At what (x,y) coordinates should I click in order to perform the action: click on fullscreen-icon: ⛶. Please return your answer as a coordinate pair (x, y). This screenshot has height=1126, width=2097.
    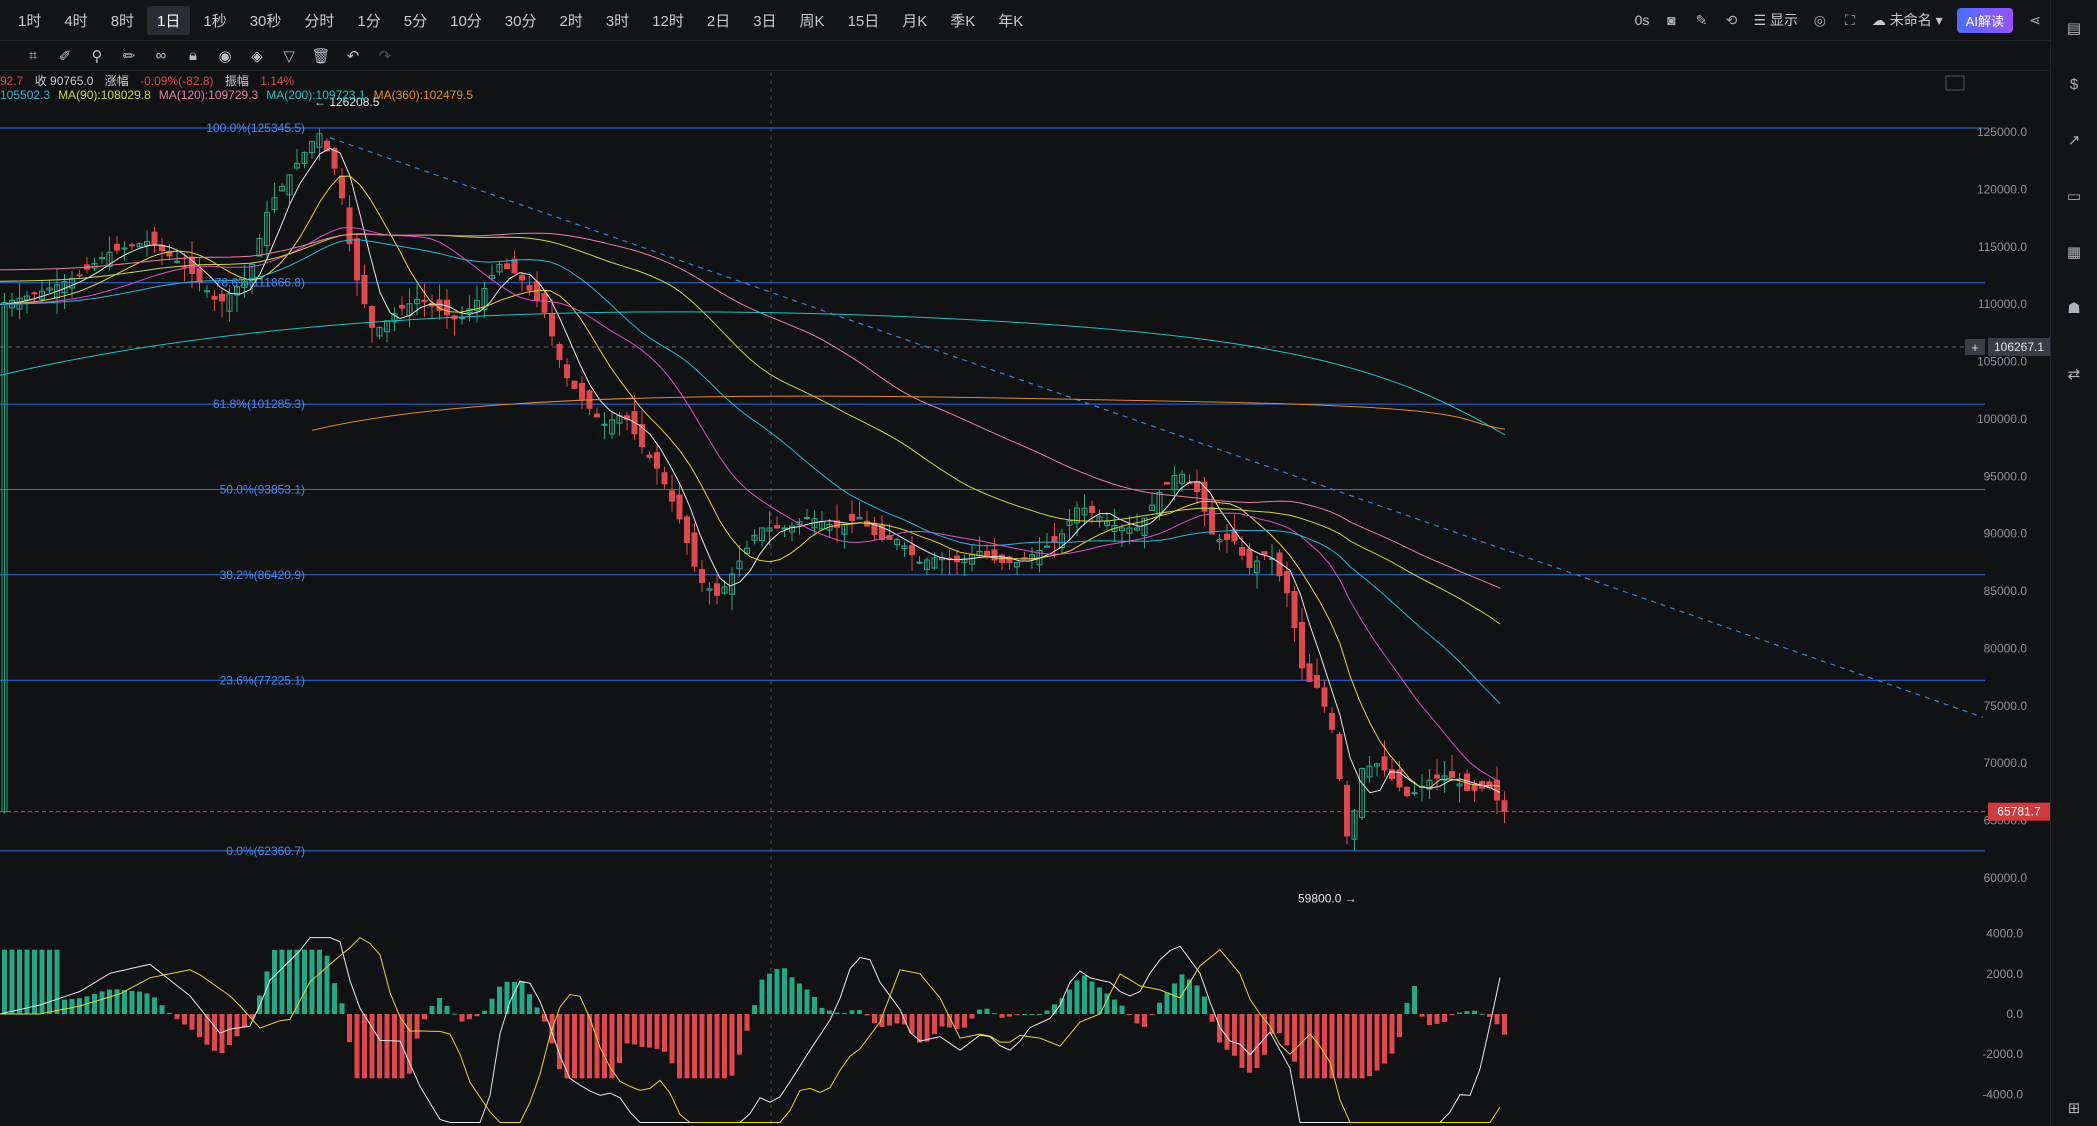
    Looking at the image, I should click on (1849, 20).